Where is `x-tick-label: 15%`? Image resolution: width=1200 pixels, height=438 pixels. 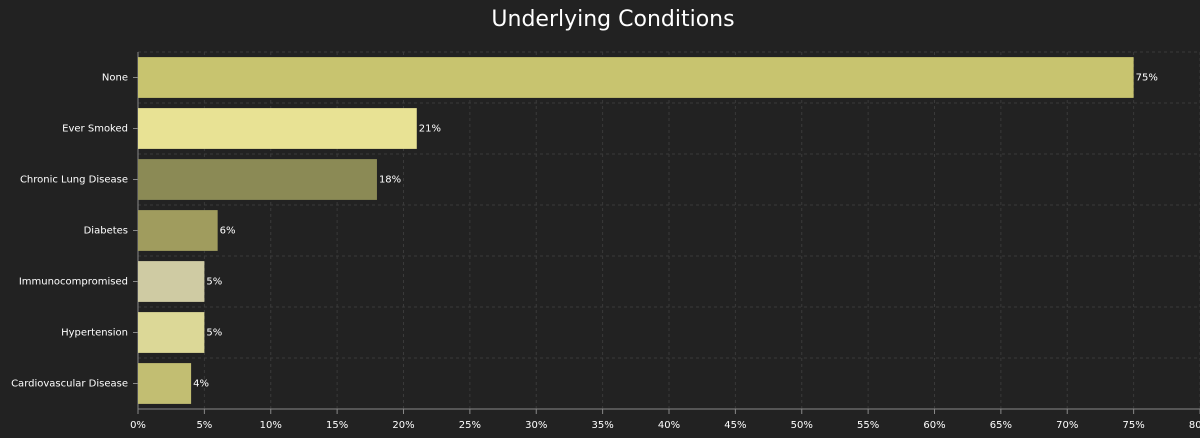
x-tick-label: 15% is located at coordinates (337, 425).